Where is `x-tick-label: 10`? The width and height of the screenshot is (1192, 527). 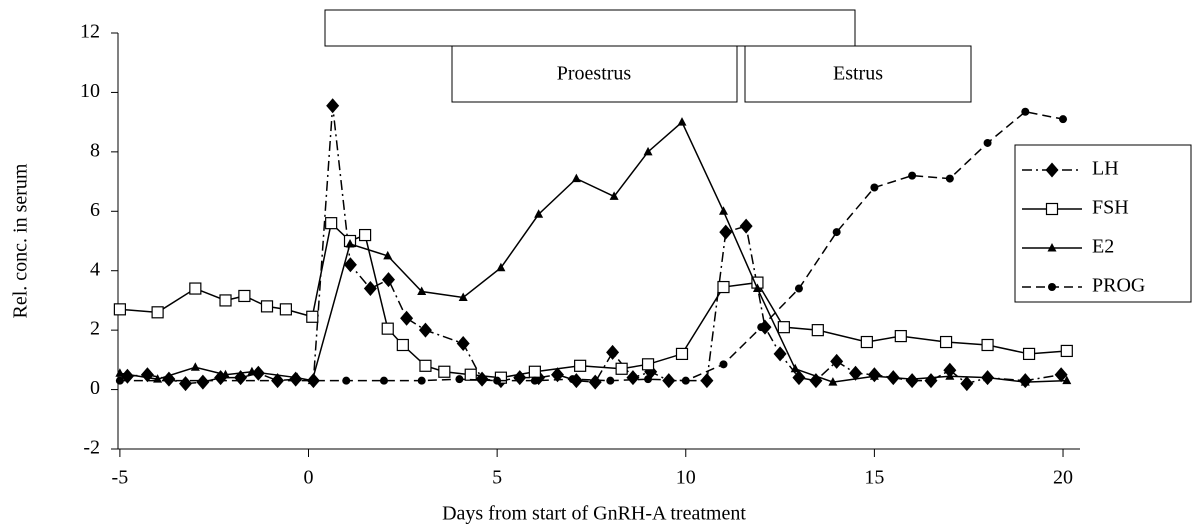 x-tick-label: 10 is located at coordinates (686, 478).